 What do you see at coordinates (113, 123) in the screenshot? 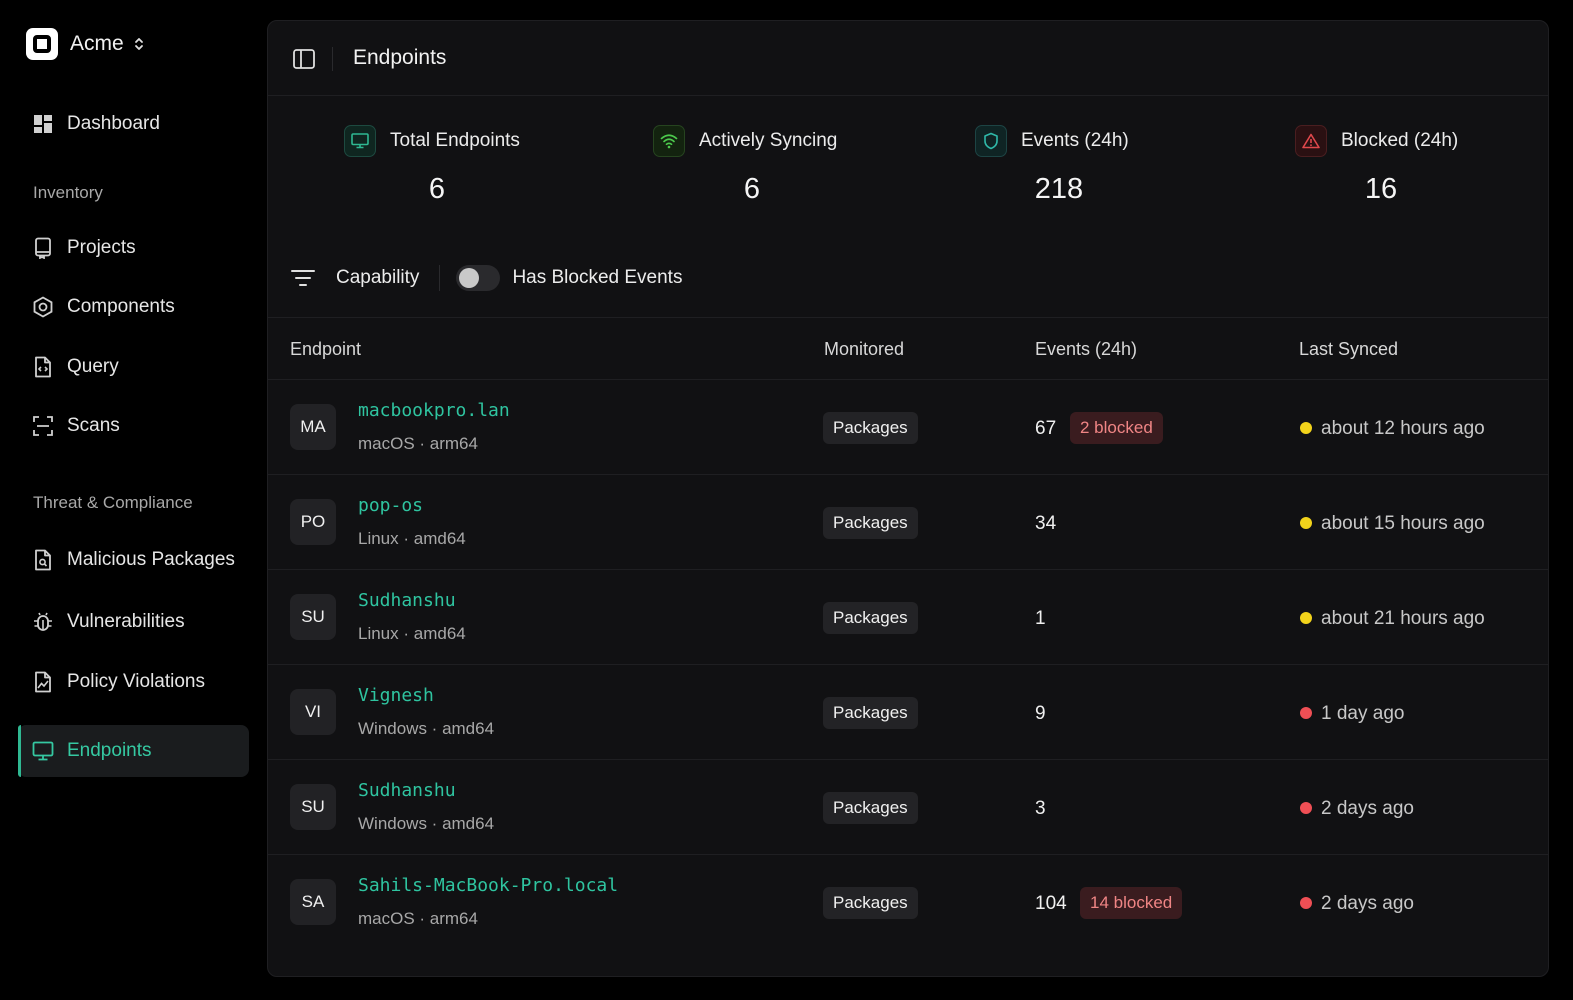
I see `sidebar-item-label: Dashboard` at bounding box center [113, 123].